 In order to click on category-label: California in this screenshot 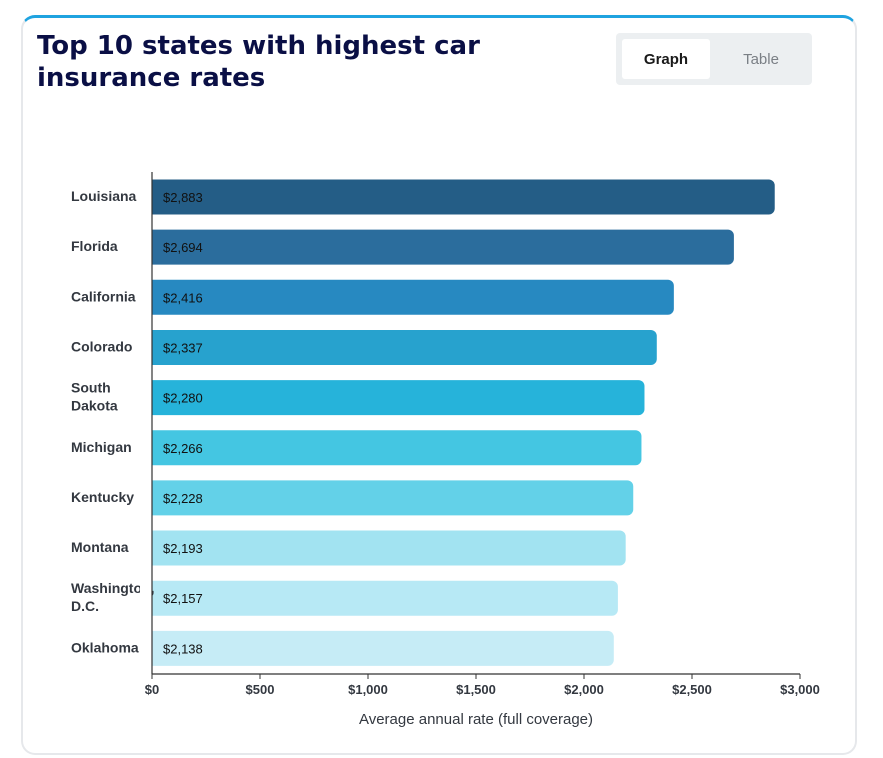, I will do `click(103, 296)`.